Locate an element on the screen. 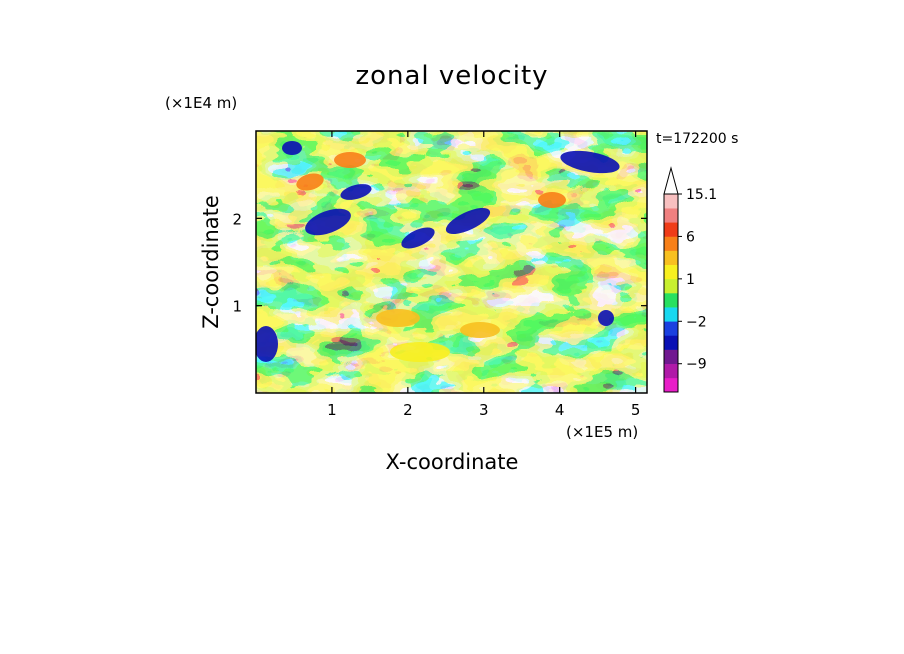 This screenshot has width=904, height=654. y-axis-ticks: 12 is located at coordinates (439, 263).